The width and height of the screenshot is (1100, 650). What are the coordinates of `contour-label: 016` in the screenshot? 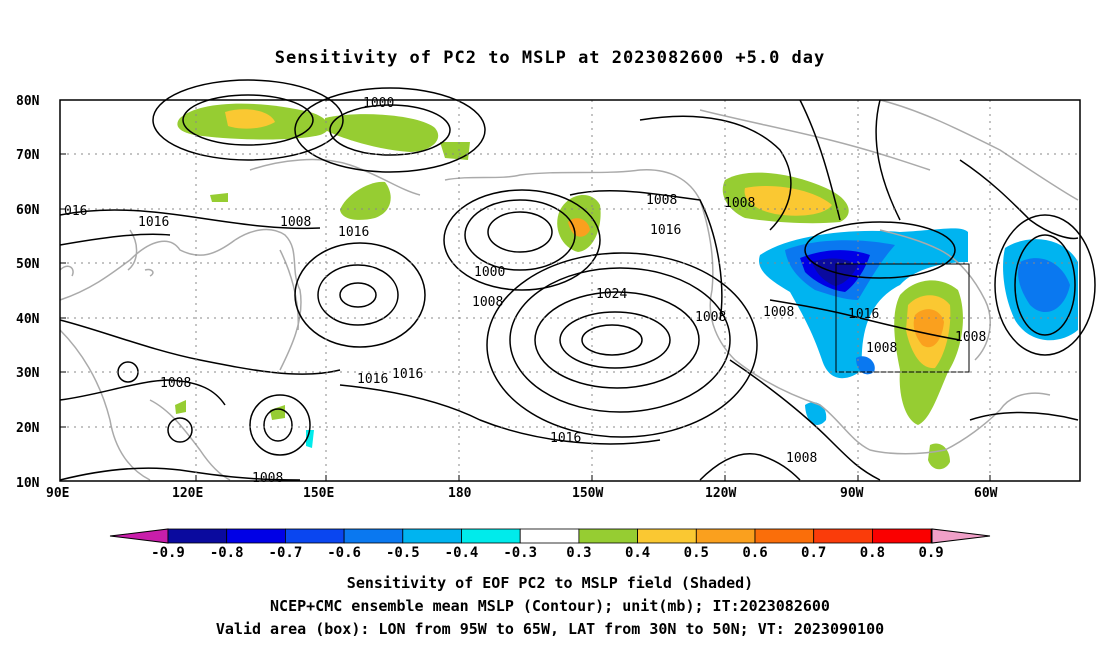 It's located at (75, 211).